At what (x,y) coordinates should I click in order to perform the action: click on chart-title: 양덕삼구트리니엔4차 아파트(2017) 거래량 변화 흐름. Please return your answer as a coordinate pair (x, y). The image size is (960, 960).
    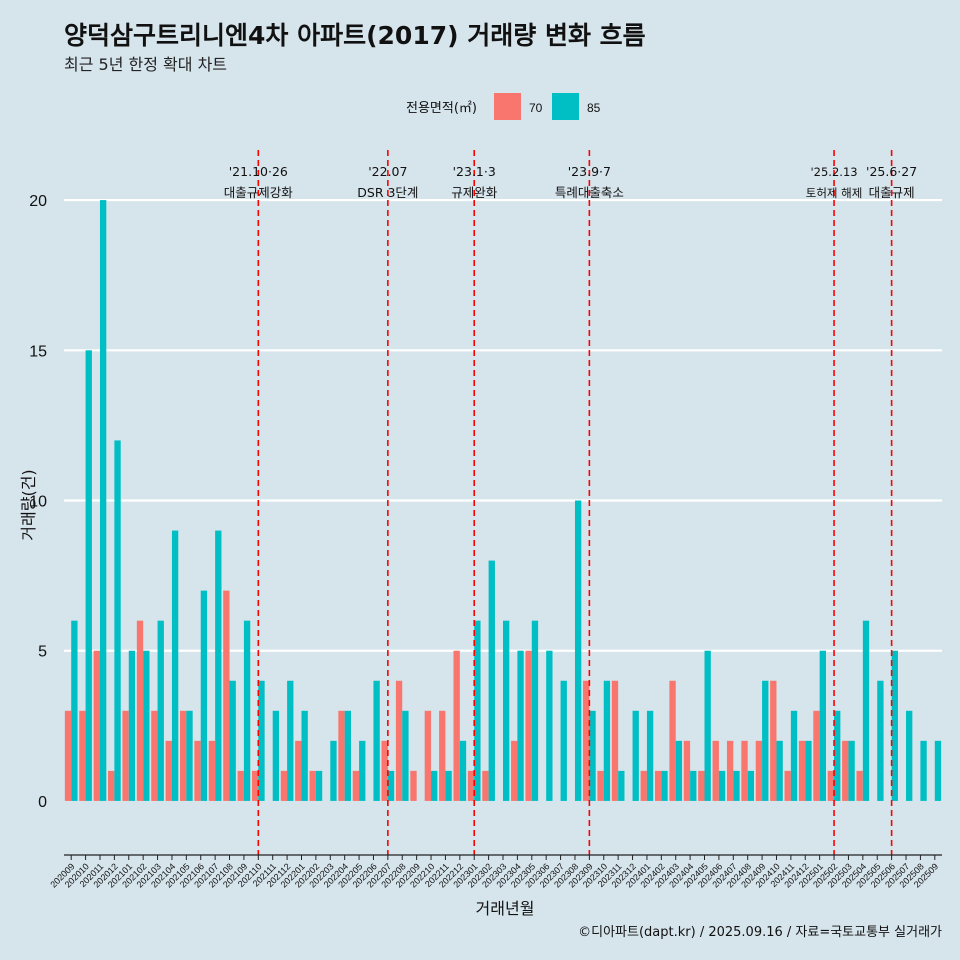
    Looking at the image, I should click on (355, 35).